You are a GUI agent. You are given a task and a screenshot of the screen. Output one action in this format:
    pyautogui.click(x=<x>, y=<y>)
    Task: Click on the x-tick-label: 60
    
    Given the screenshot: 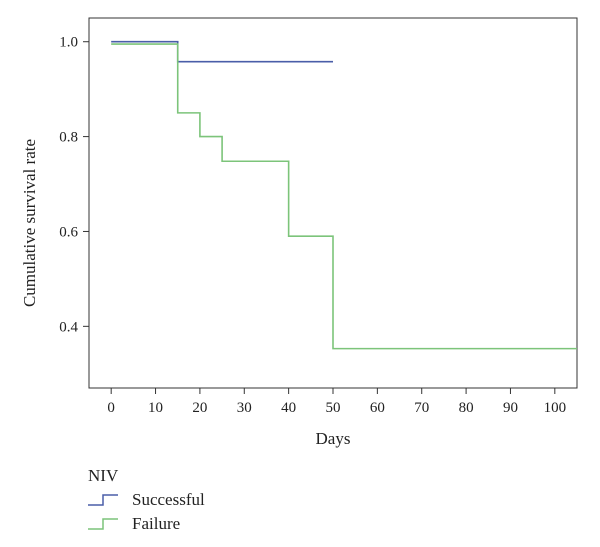 What is the action you would take?
    pyautogui.click(x=377, y=408)
    